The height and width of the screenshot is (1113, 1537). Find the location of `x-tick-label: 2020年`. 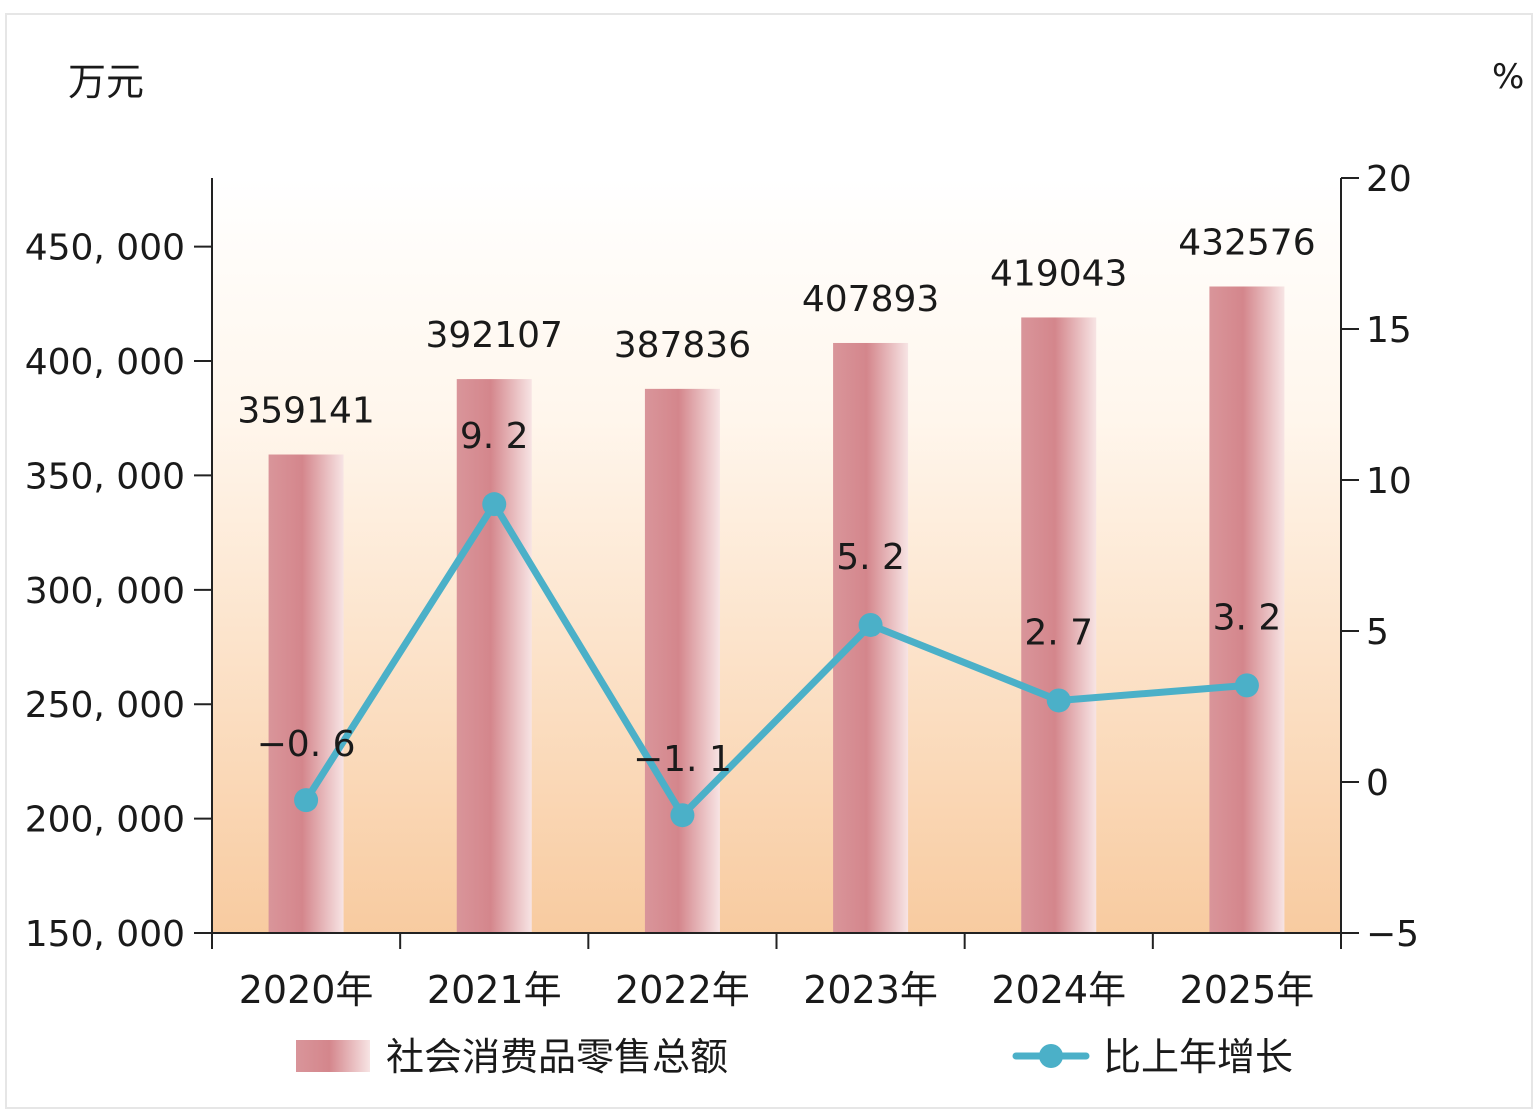

x-tick-label: 2020年 is located at coordinates (306, 990).